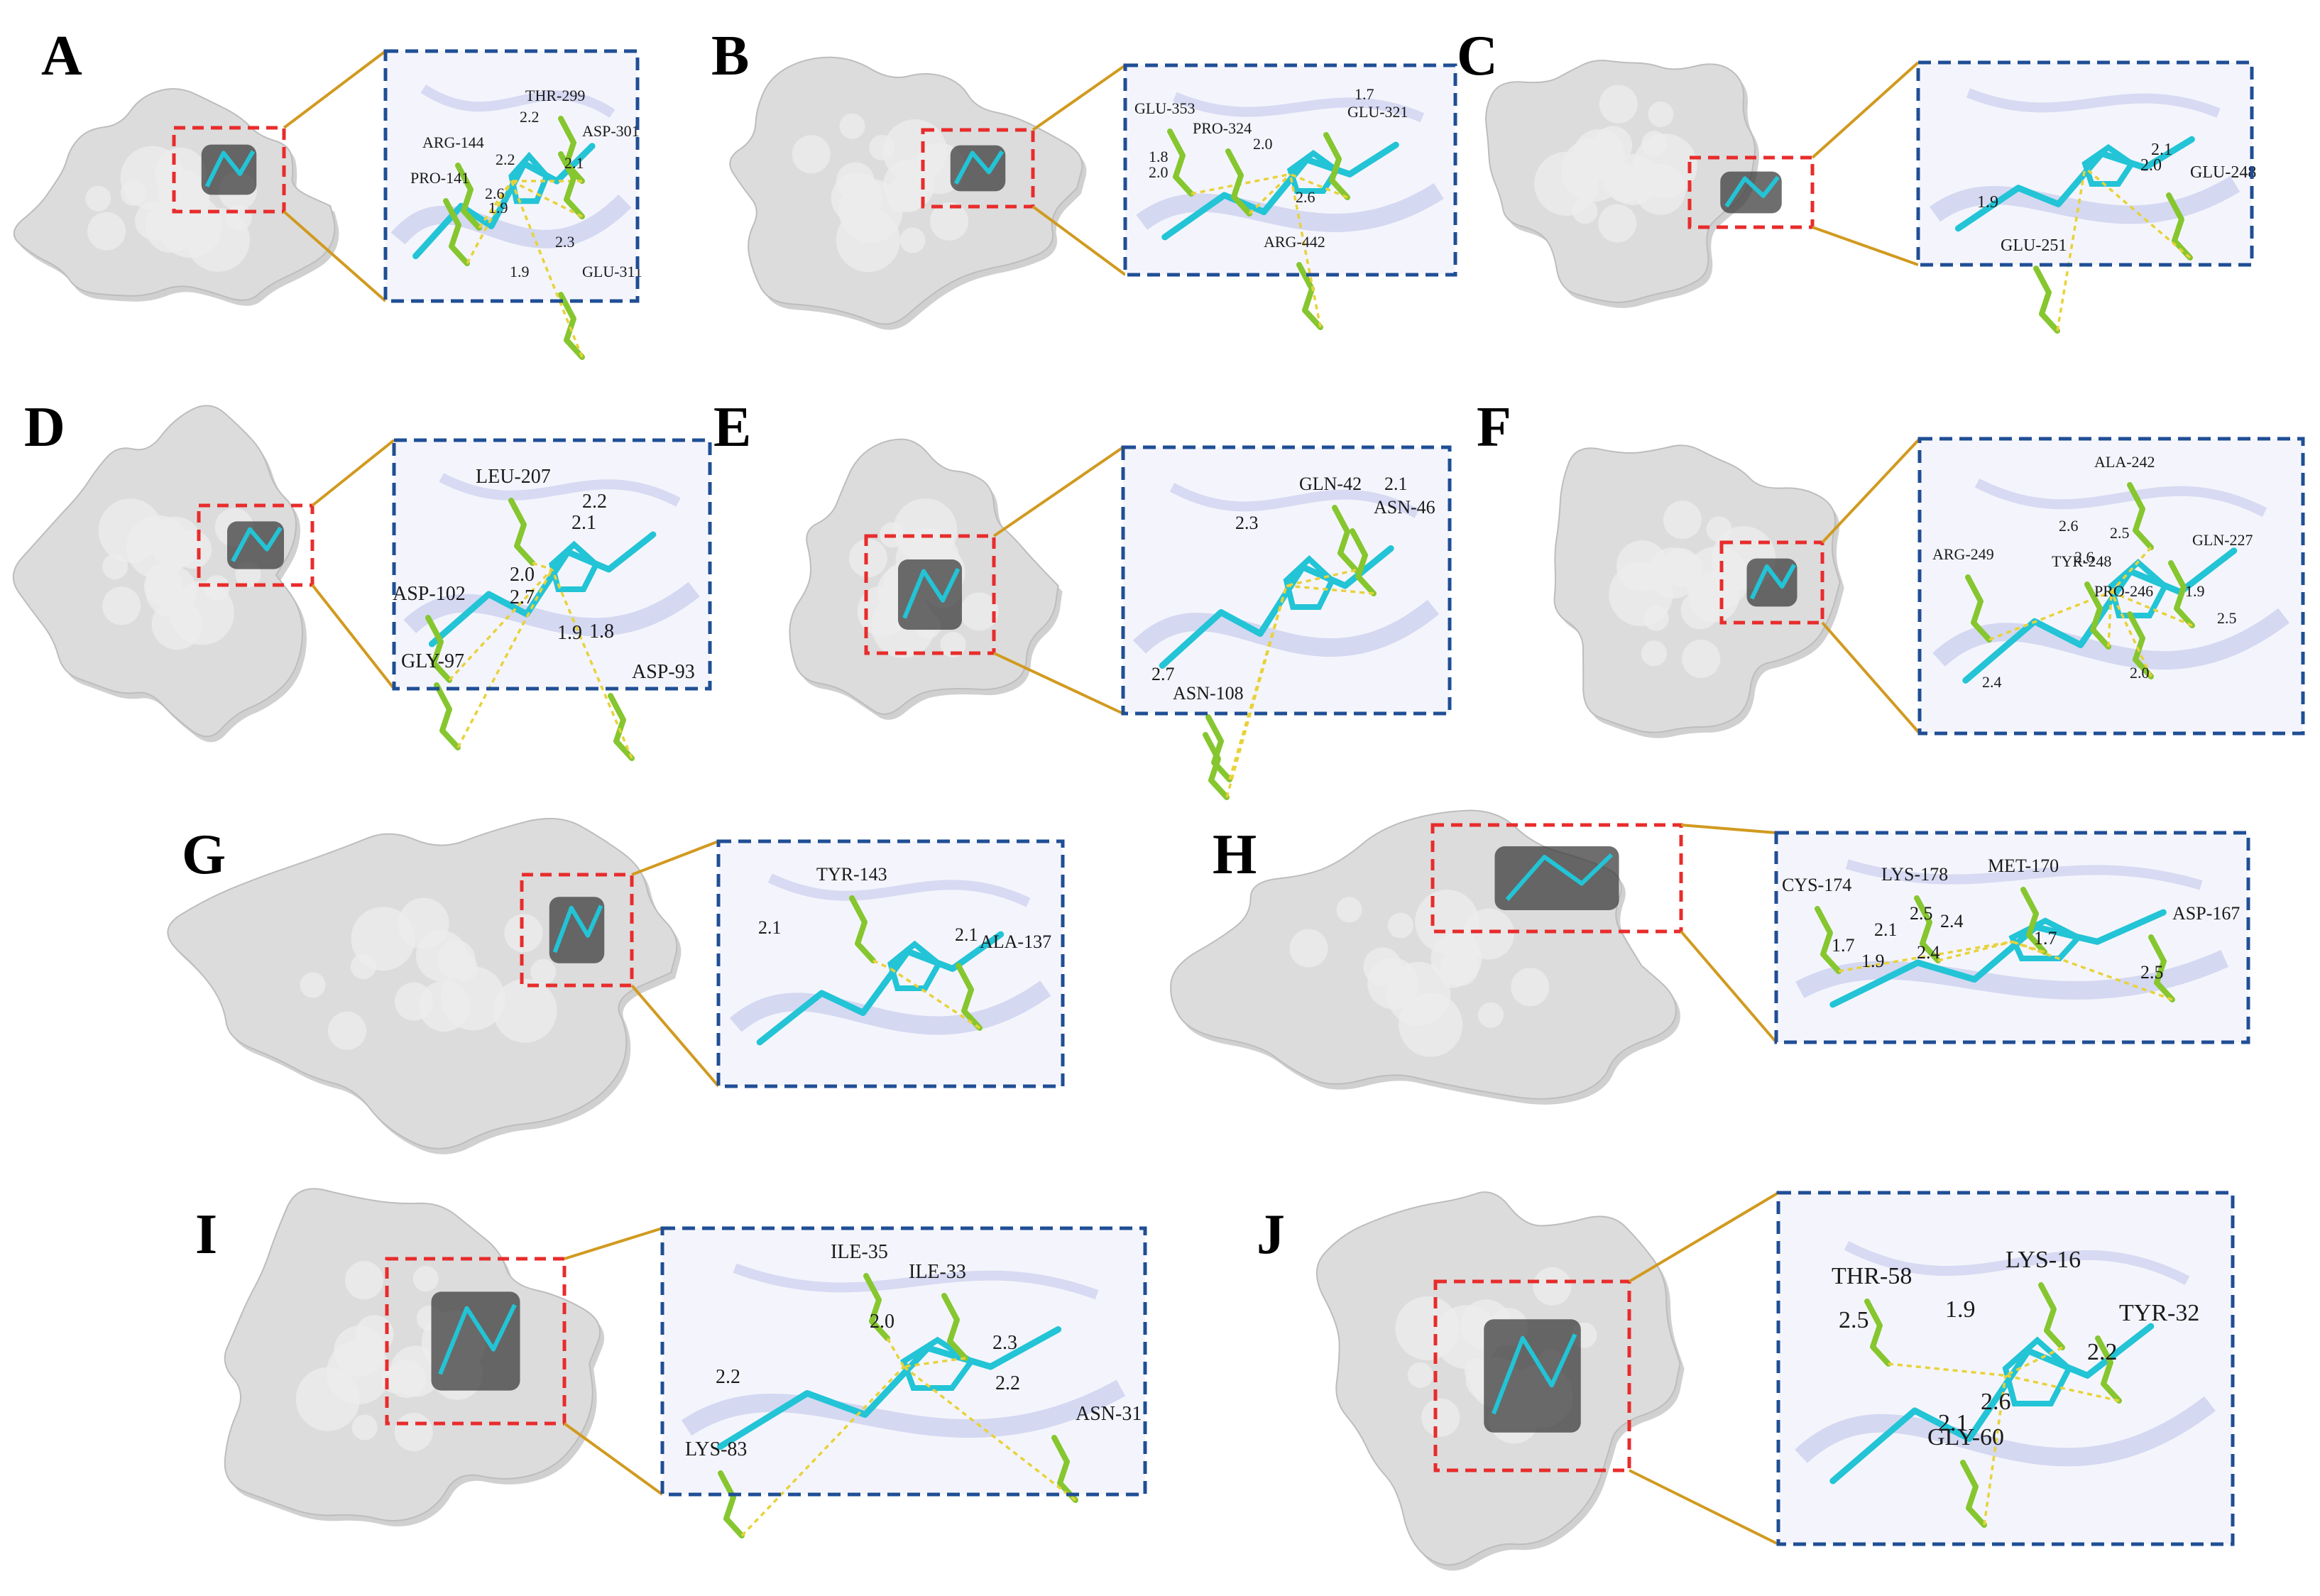 This screenshot has height=1596, width=2320. I want to click on residue-label: ASN-108, so click(1208, 693).